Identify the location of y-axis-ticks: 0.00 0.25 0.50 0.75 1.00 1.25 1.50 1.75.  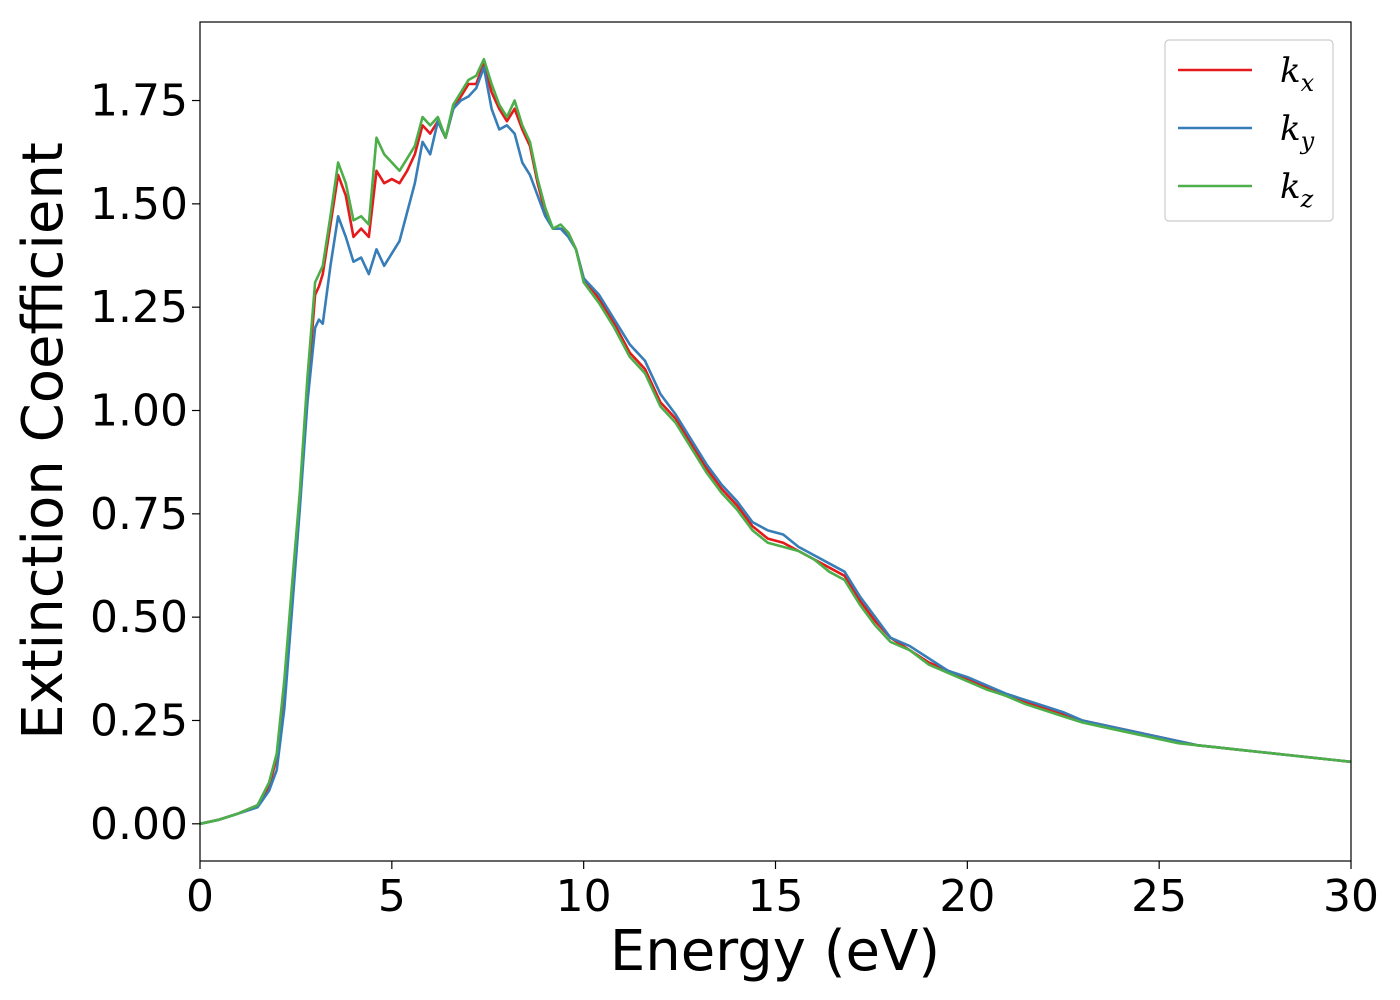
(145, 463).